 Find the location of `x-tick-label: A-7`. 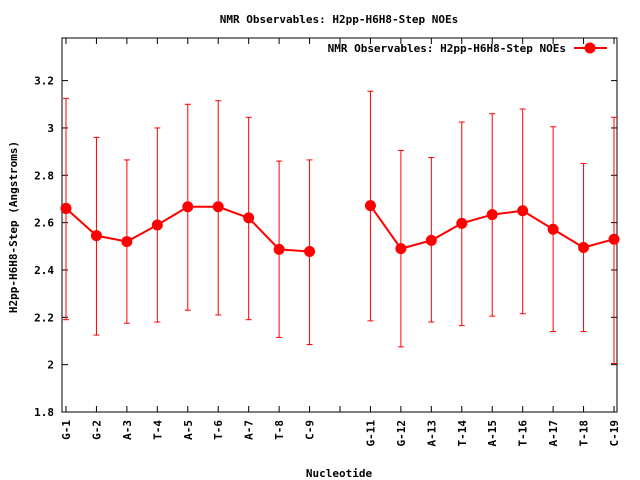

x-tick-label: A-7 is located at coordinates (249, 430).